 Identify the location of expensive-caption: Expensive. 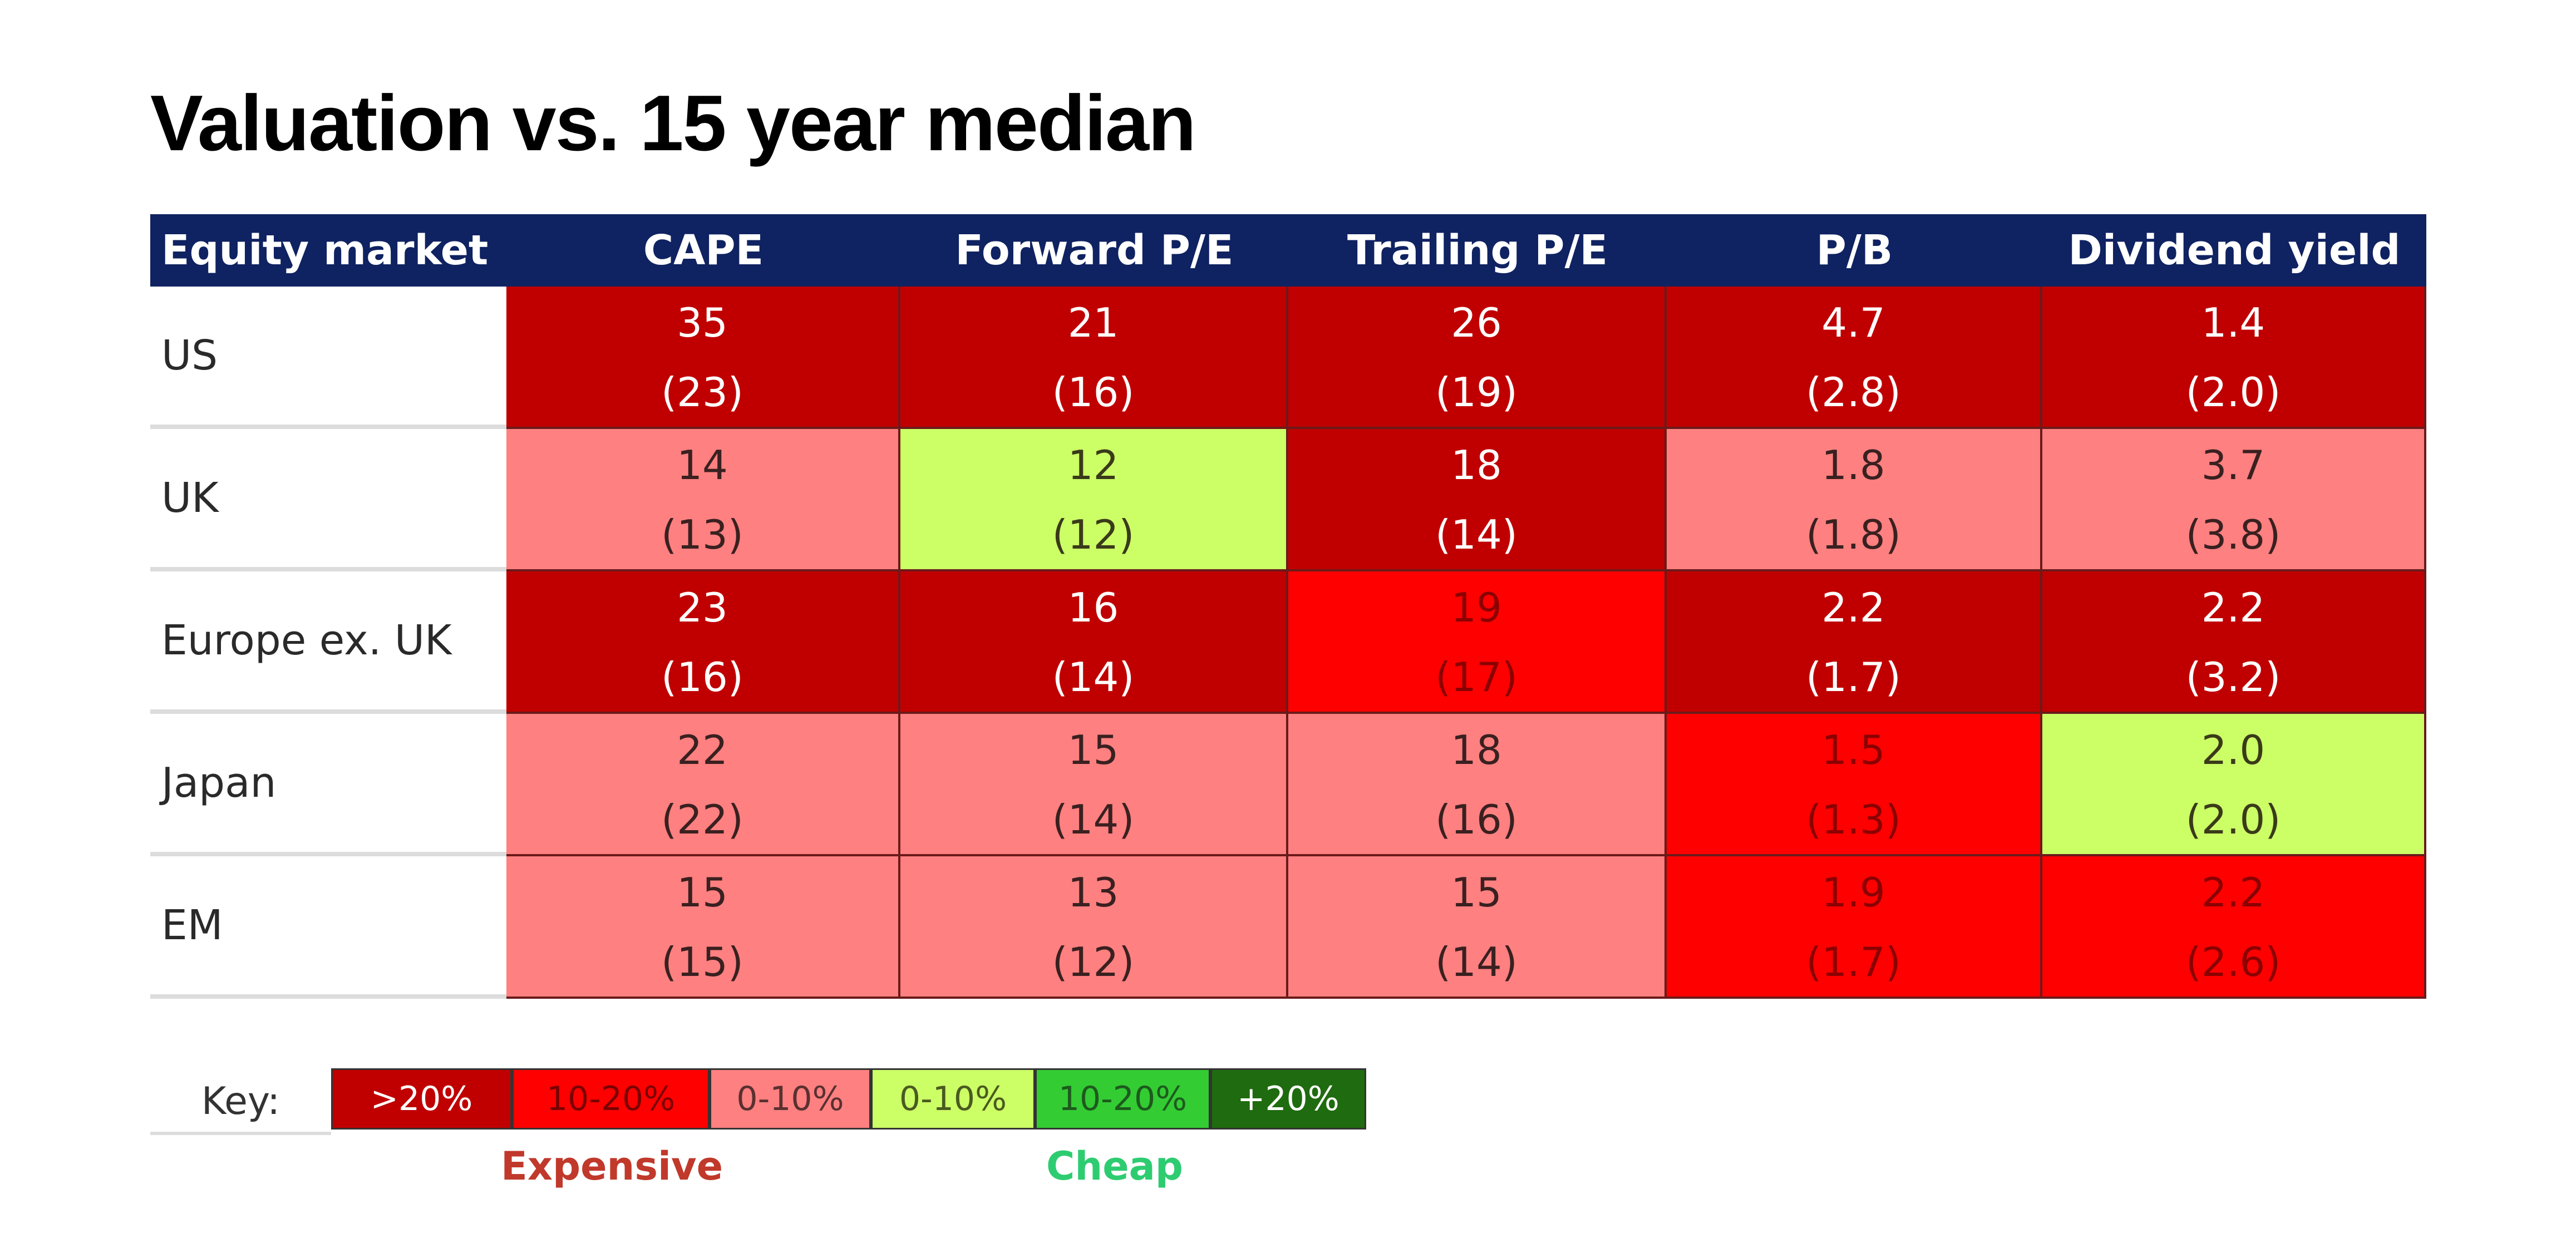
(612, 1166).